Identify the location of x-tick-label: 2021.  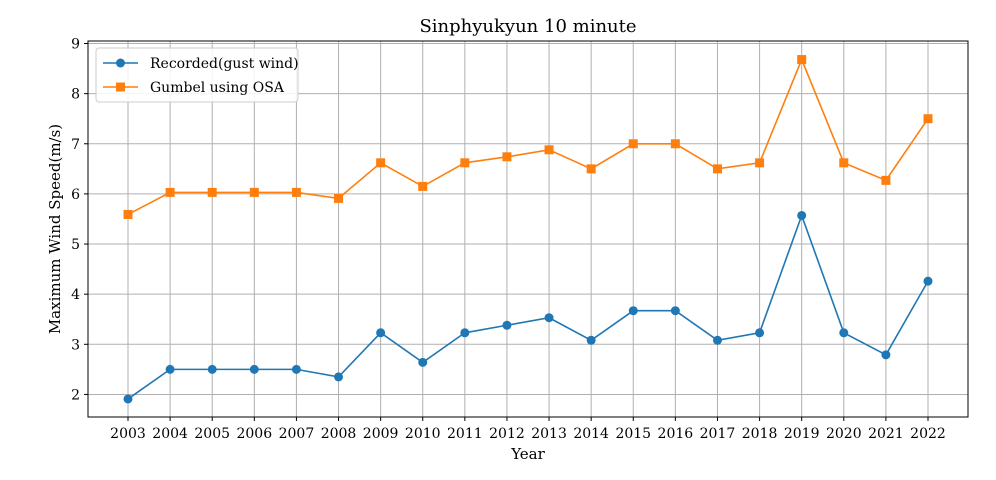
(886, 434).